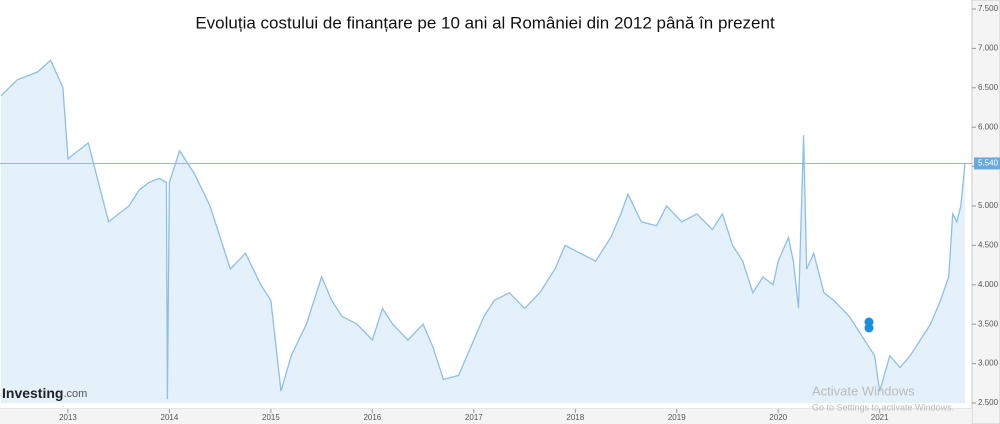  Describe the element at coordinates (988, 8) in the screenshot. I see `y-tick-label: 7.500` at that location.